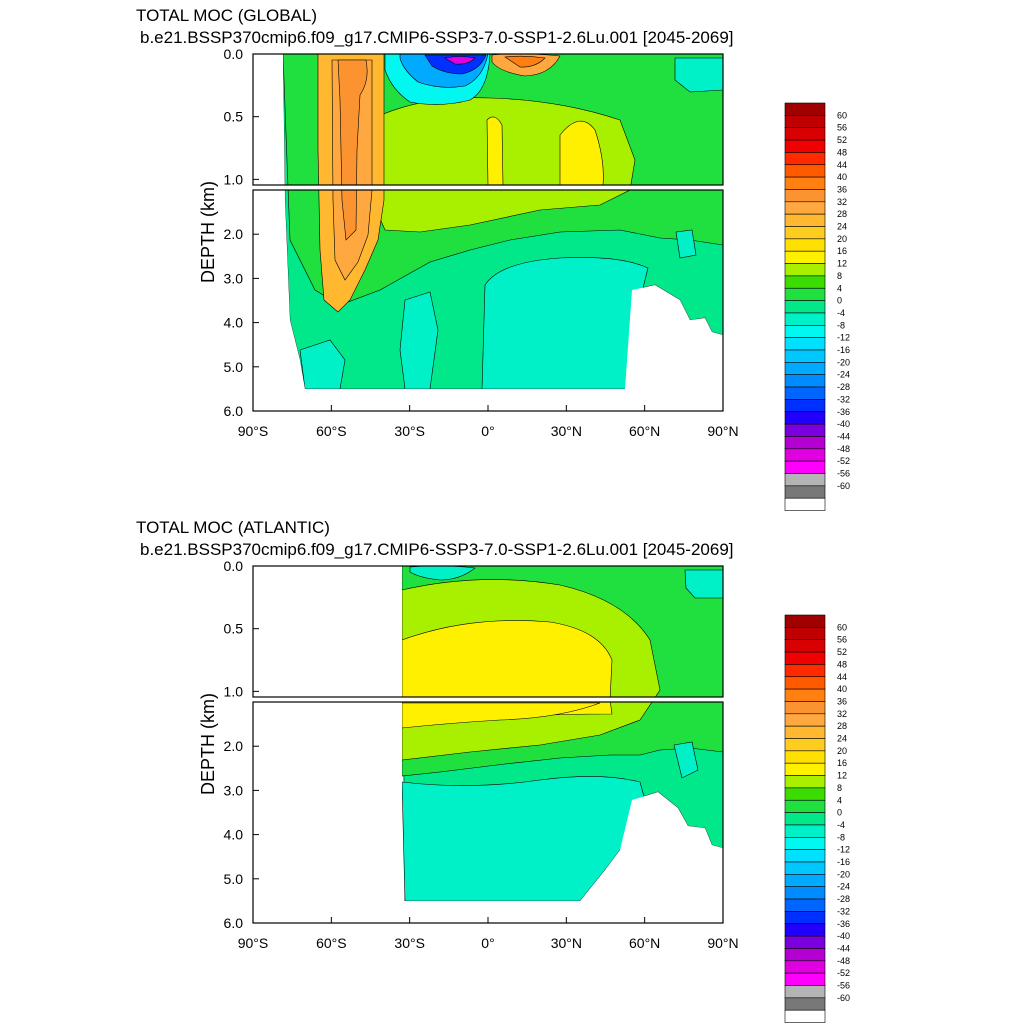 The height and width of the screenshot is (1024, 1024). I want to click on global-xtick-label: 30°N, so click(566, 431).